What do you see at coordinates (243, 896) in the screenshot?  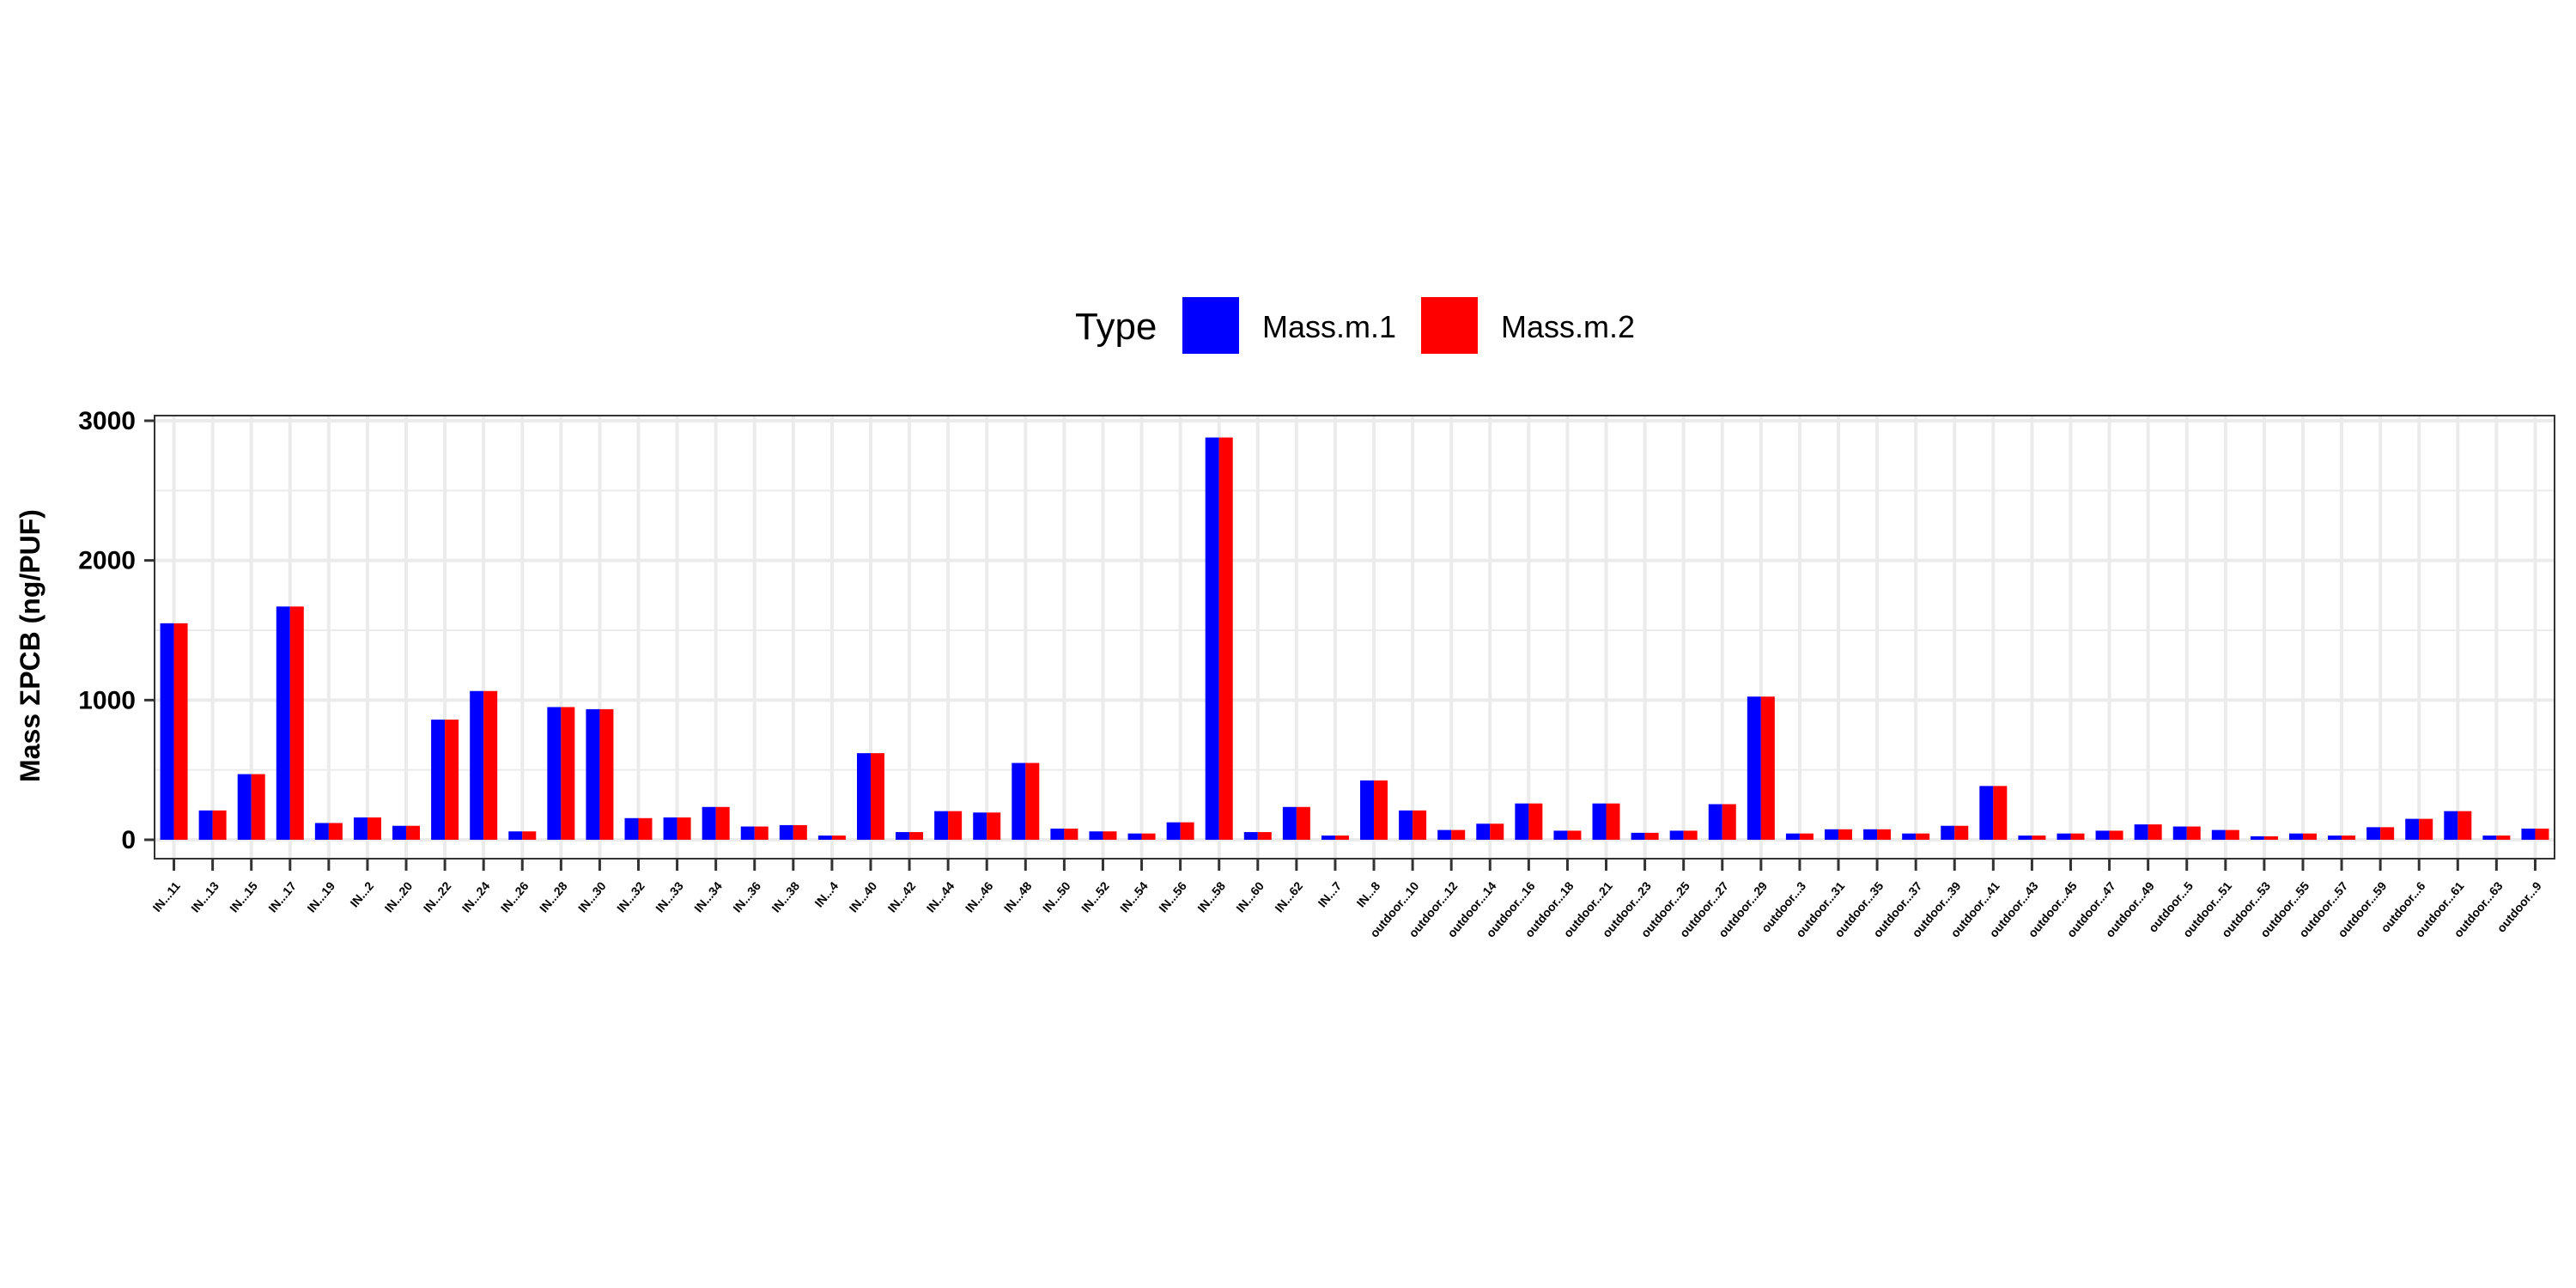 I see `x-tick-label: IN...15` at bounding box center [243, 896].